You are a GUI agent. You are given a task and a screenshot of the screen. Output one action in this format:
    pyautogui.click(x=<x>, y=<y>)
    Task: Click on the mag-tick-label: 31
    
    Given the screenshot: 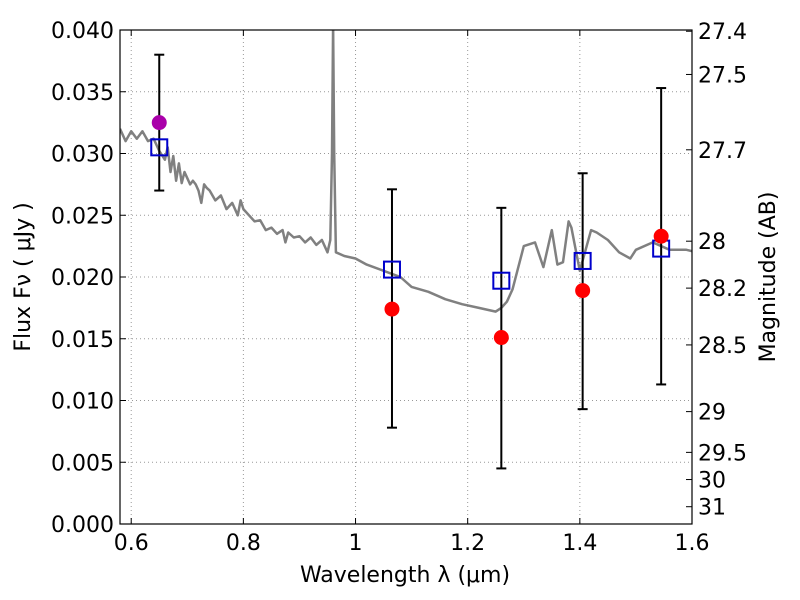 What is the action you would take?
    pyautogui.click(x=712, y=508)
    